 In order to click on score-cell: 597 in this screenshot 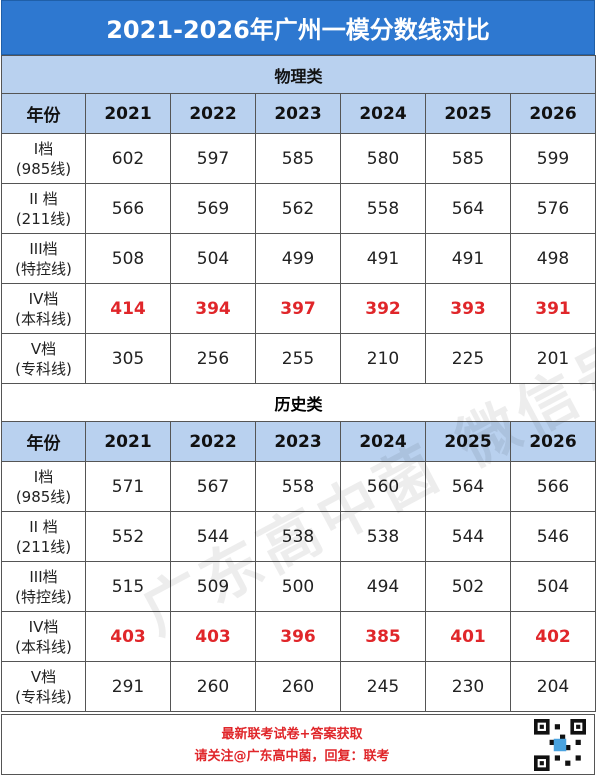, I will do `click(213, 158)`.